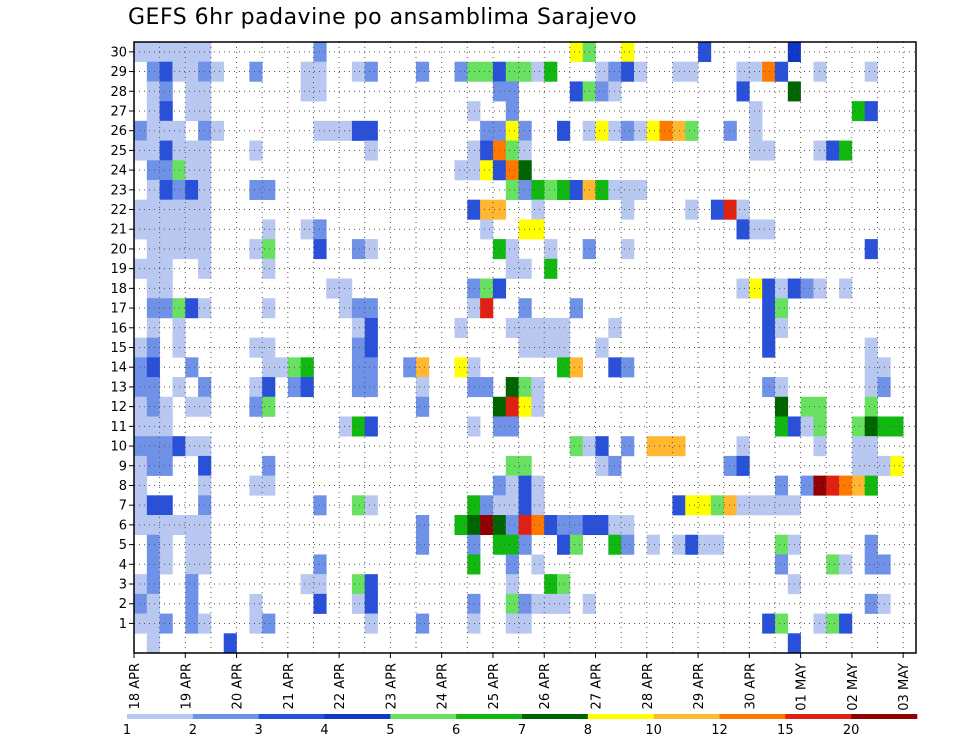 The height and width of the screenshot is (742, 960). I want to click on y-tick-label: 30, so click(118, 52).